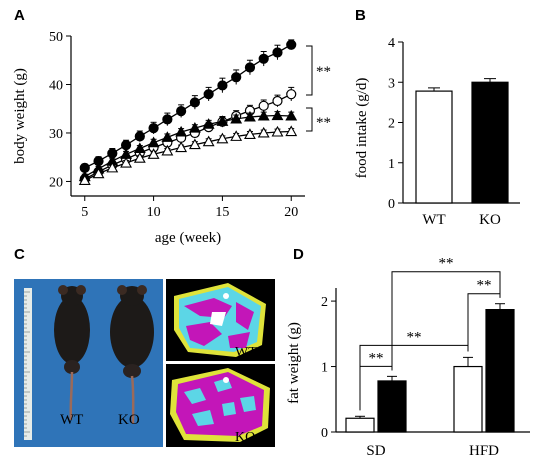 This screenshot has height=459, width=536. I want to click on ct-ko-label: KO, so click(245, 437).